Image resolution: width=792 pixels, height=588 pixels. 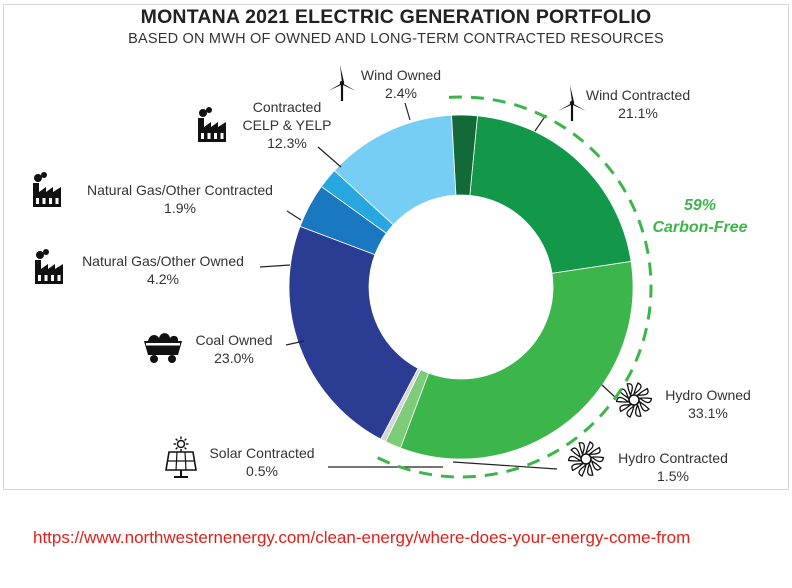 What do you see at coordinates (261, 453) in the screenshot?
I see `label-solar-contracted: Solar Contracted` at bounding box center [261, 453].